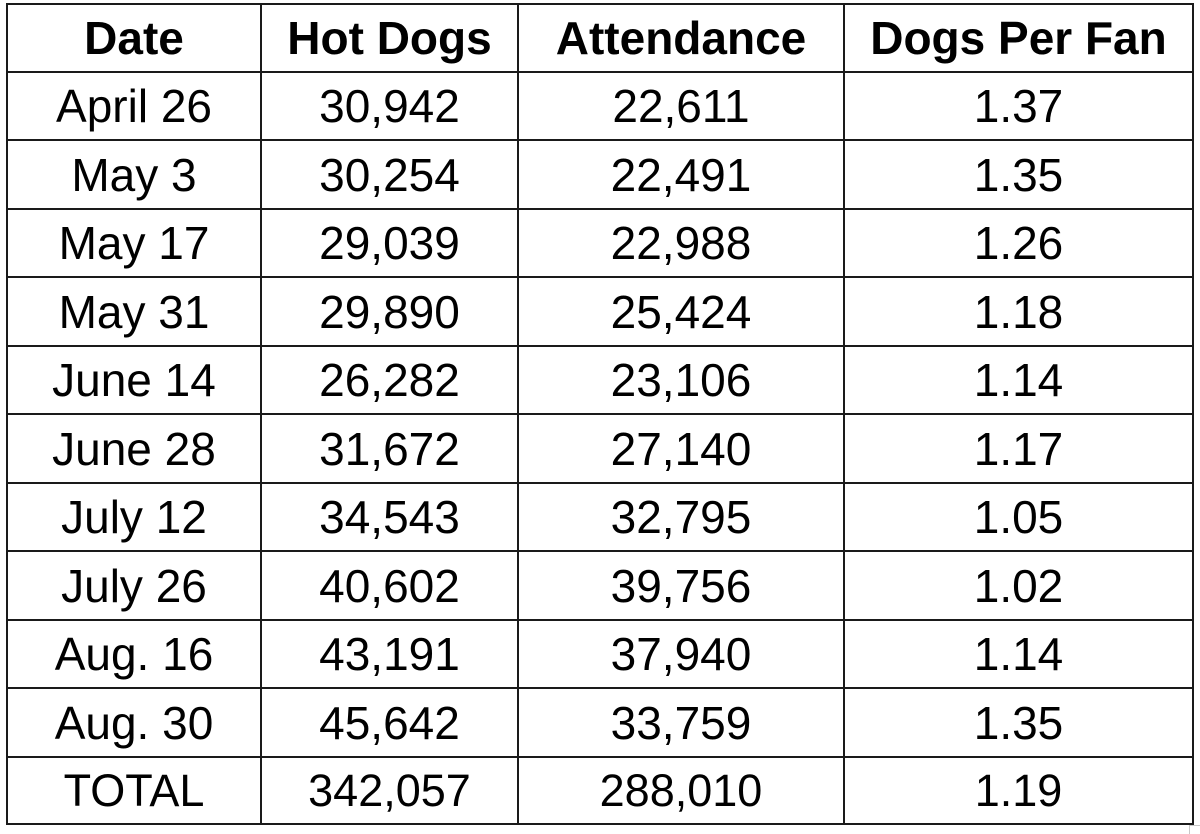  What do you see at coordinates (681, 106) in the screenshot?
I see `cell-attendance: 22,611` at bounding box center [681, 106].